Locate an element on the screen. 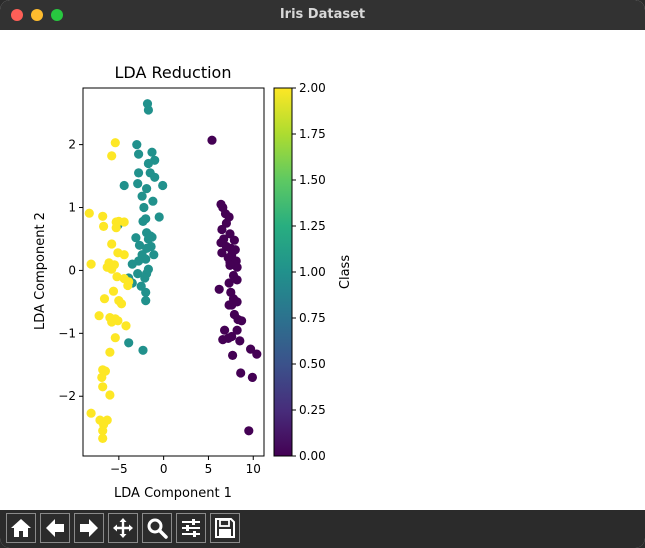 The width and height of the screenshot is (645, 548). forward-button is located at coordinates (89, 528).